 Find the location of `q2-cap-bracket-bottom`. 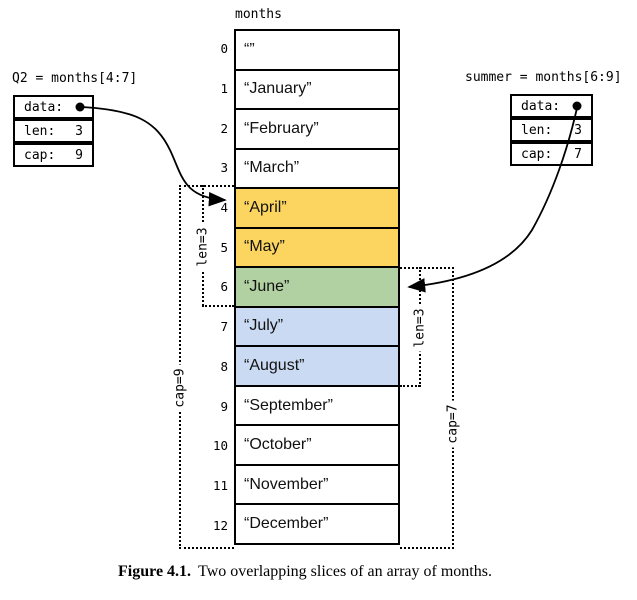

q2-cap-bracket-bottom is located at coordinates (206, 548).